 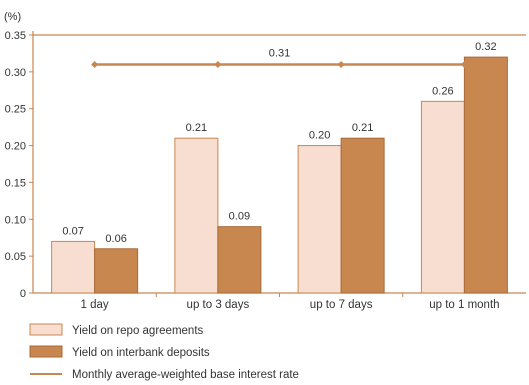 What do you see at coordinates (12, 17) in the screenshot?
I see `y-axis-unit-label: (%)` at bounding box center [12, 17].